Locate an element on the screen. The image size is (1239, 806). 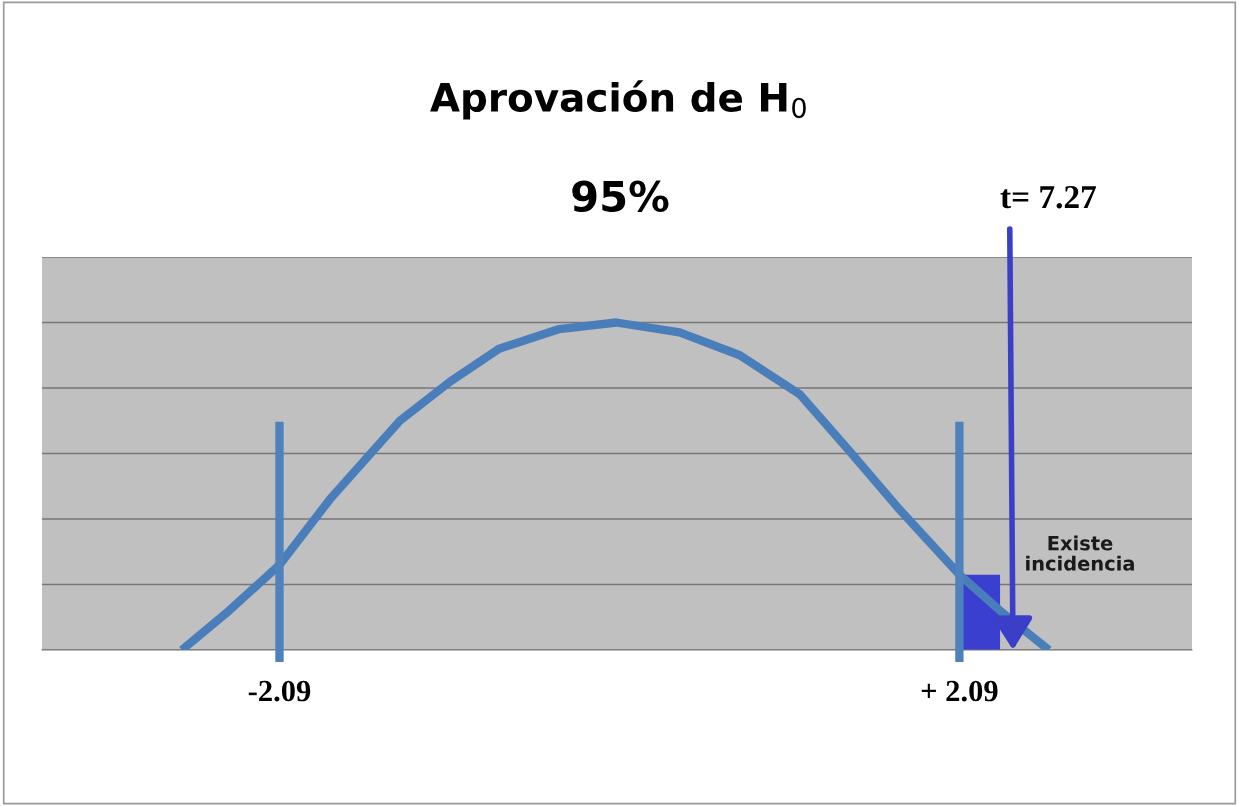
annotation: Existe incidencia is located at coordinates (1080, 553).